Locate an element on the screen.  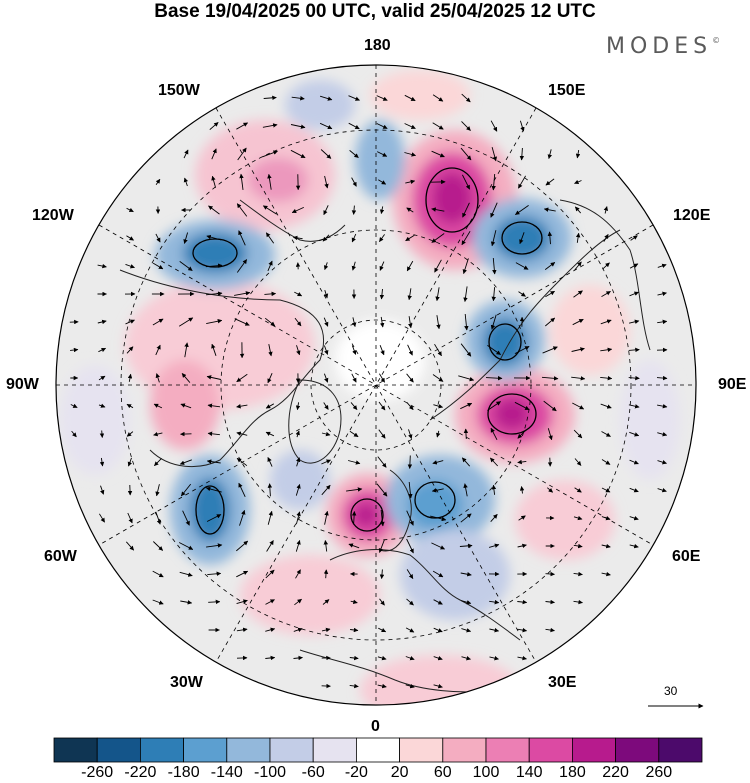
colorbar is located at coordinates (378, 750).